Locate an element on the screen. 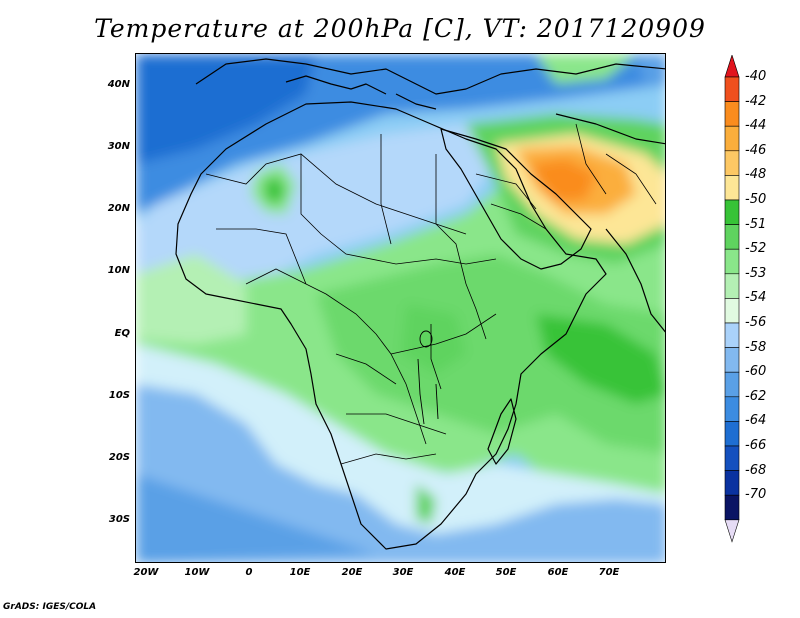 Image resolution: width=800 pixels, height=618 pixels. x-tick-label: 20W is located at coordinates (146, 572).